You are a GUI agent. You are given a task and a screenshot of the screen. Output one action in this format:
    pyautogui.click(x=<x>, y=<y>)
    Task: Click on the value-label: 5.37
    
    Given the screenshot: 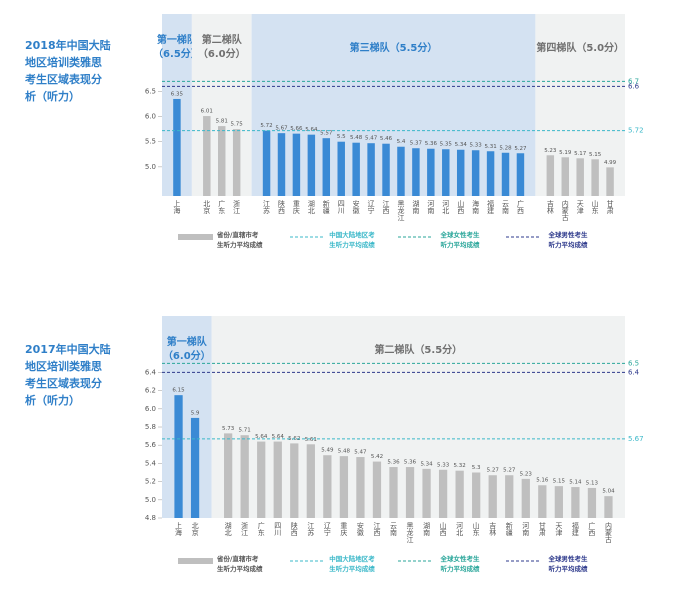 What is the action you would take?
    pyautogui.click(x=416, y=144)
    